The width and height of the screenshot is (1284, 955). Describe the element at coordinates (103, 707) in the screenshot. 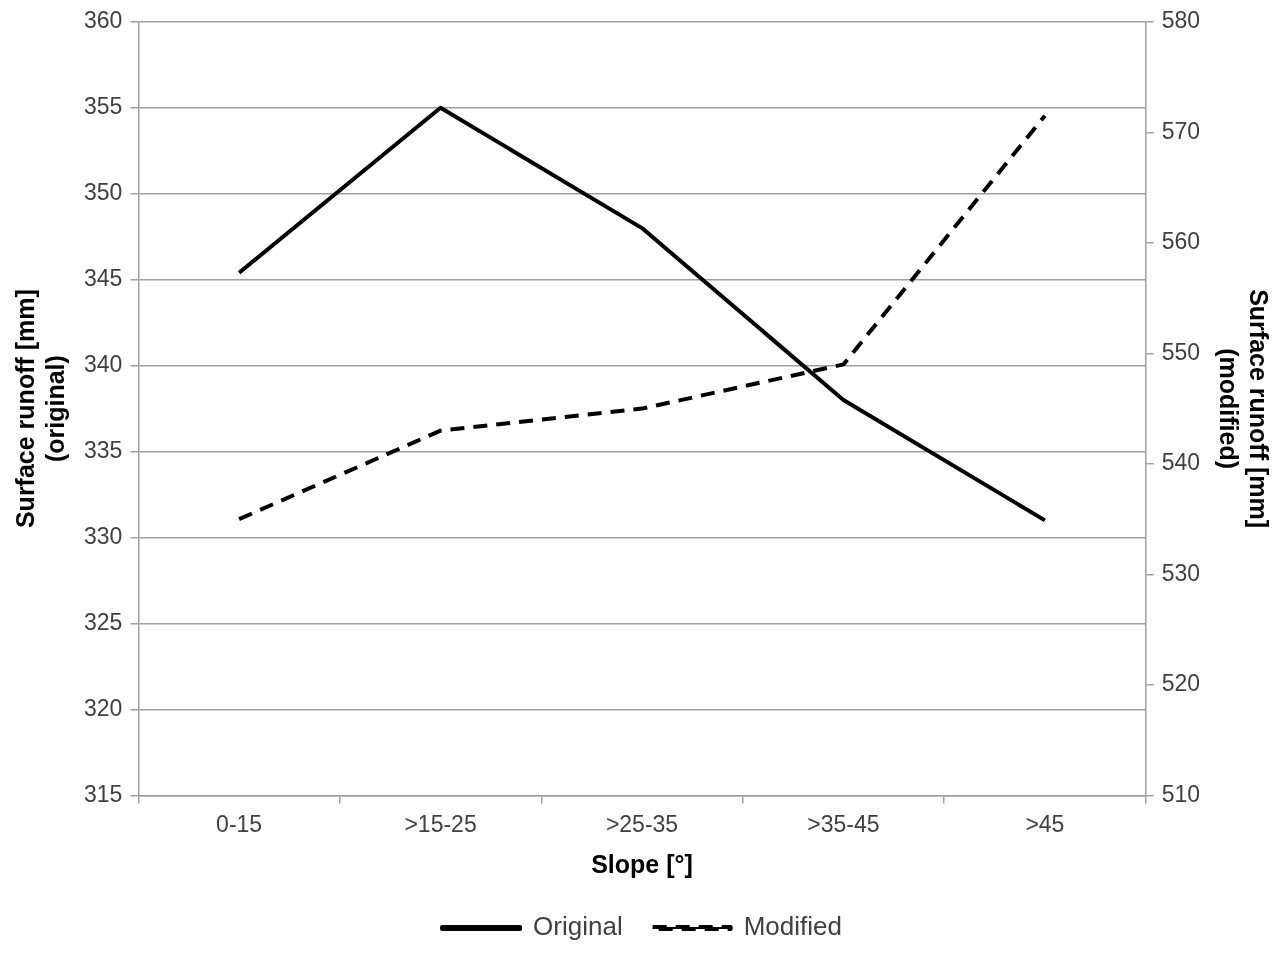

I see `y-tick-label: 320` at that location.